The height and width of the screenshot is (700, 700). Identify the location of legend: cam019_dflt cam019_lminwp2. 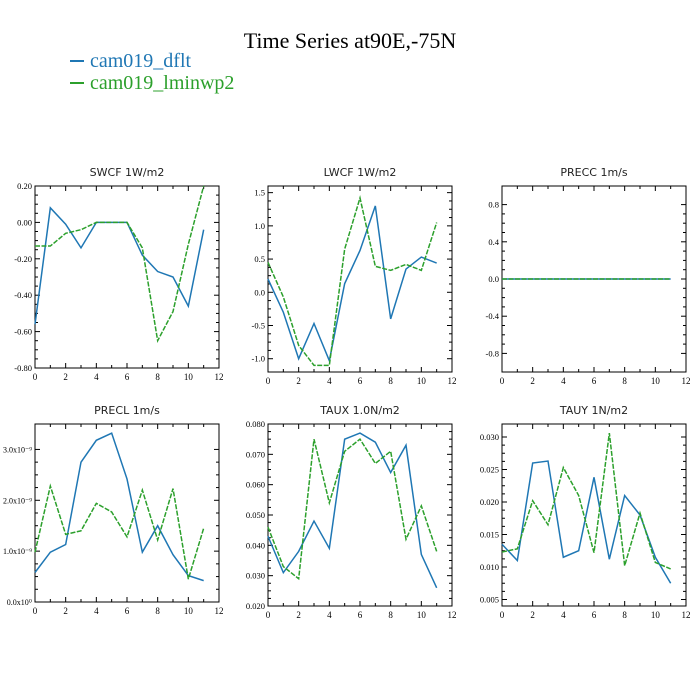
(152, 72).